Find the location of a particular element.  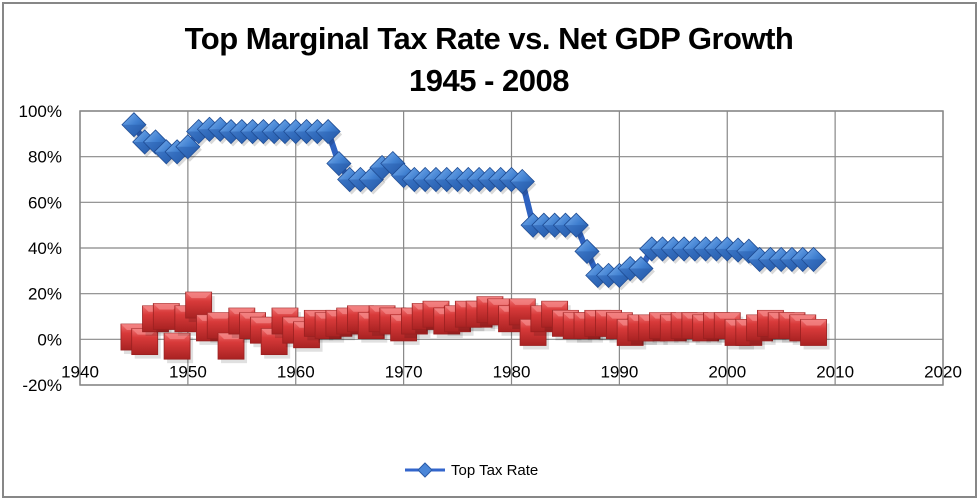

x-tick-label: 1940 is located at coordinates (80, 371).